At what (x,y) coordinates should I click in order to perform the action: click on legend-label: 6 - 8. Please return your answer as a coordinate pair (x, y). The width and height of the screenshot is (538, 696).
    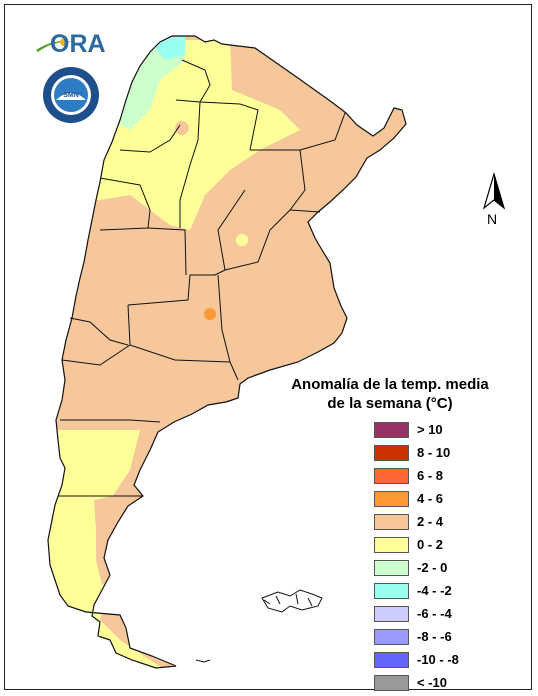
    Looking at the image, I should click on (430, 475).